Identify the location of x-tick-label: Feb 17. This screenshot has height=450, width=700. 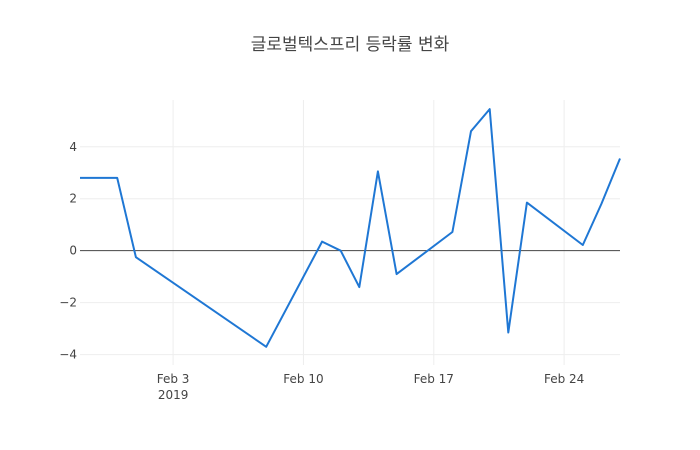
(434, 379).